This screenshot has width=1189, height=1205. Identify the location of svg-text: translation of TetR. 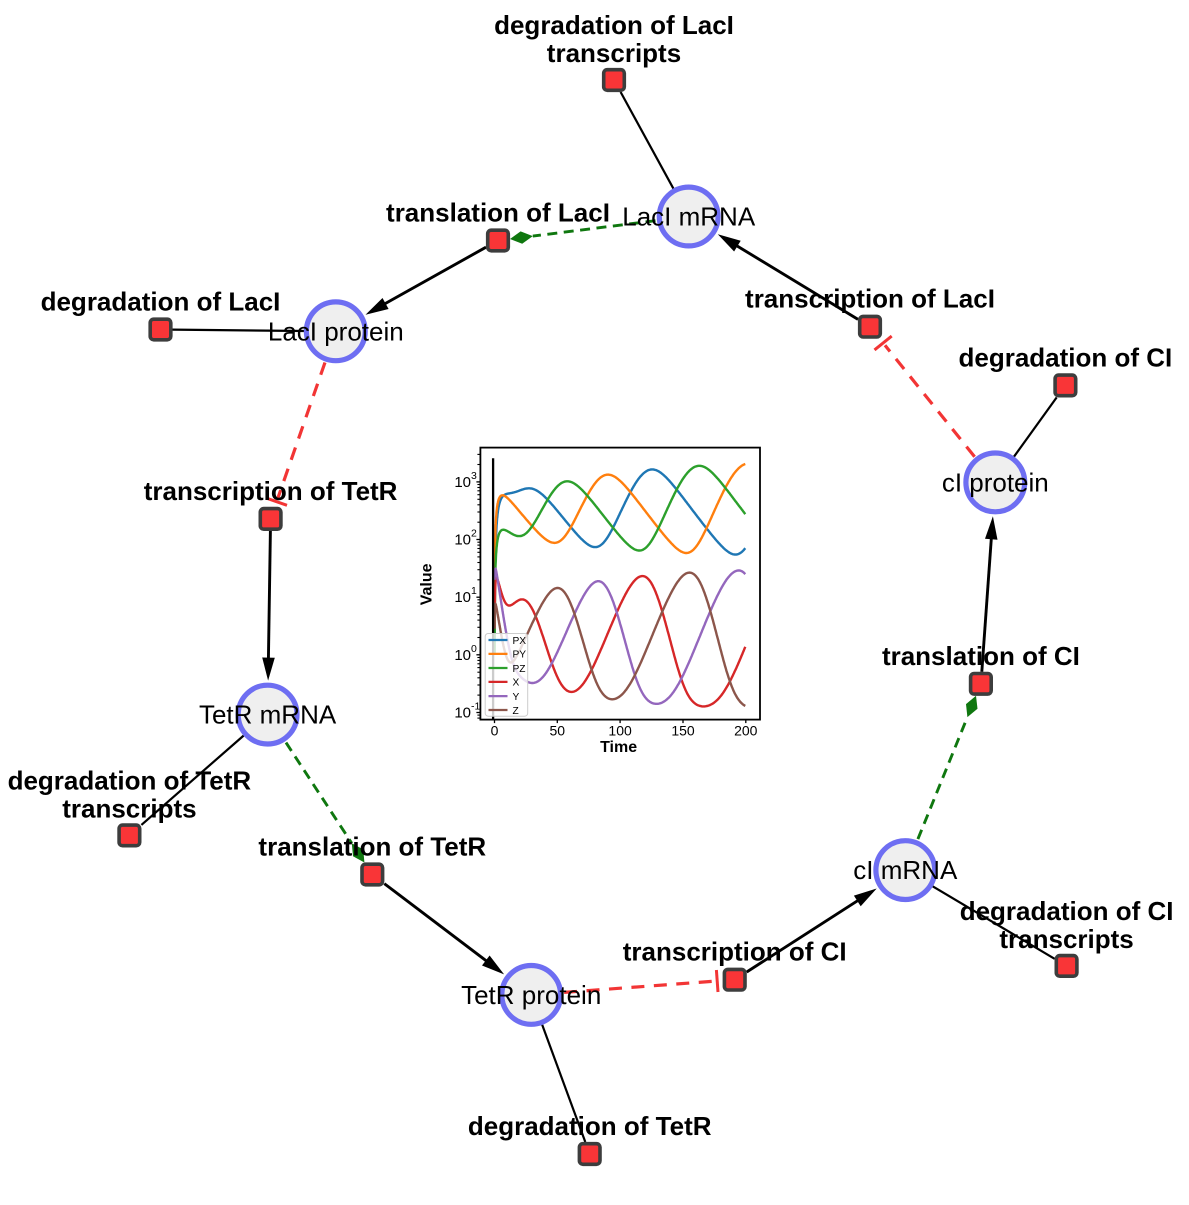
(372, 847).